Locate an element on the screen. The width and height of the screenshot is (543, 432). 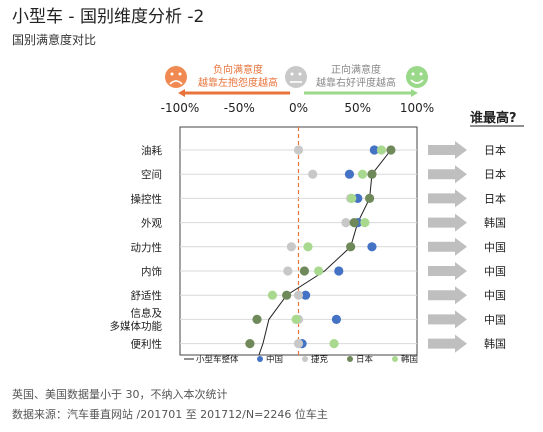
category-label: 信息及多媒体功能 is located at coordinates (136, 319).